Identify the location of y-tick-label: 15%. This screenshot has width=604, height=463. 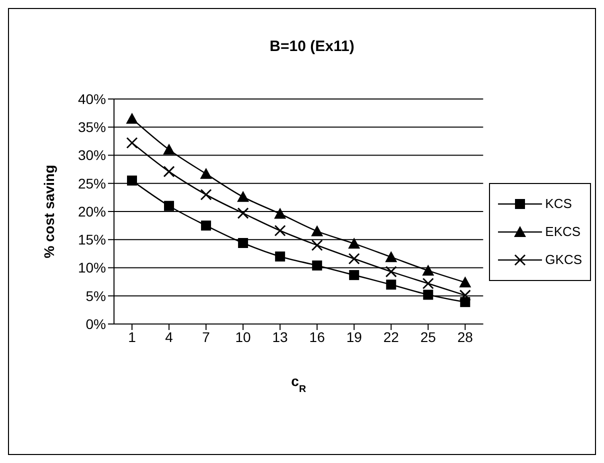
(92, 240).